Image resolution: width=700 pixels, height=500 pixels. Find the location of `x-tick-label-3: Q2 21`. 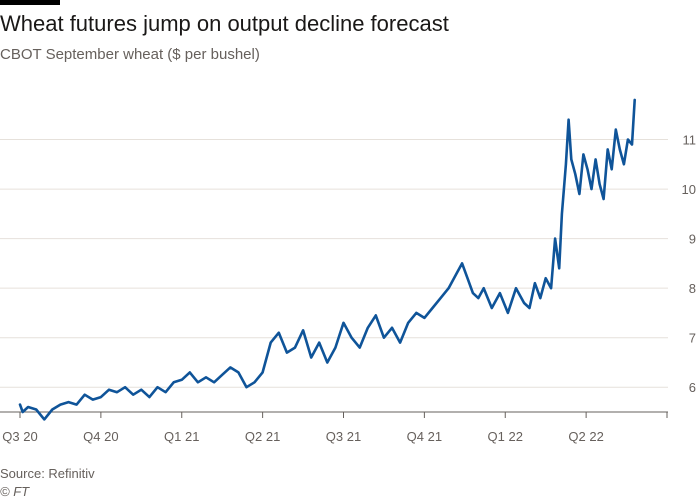

x-tick-label-3: Q2 21 is located at coordinates (262, 436).